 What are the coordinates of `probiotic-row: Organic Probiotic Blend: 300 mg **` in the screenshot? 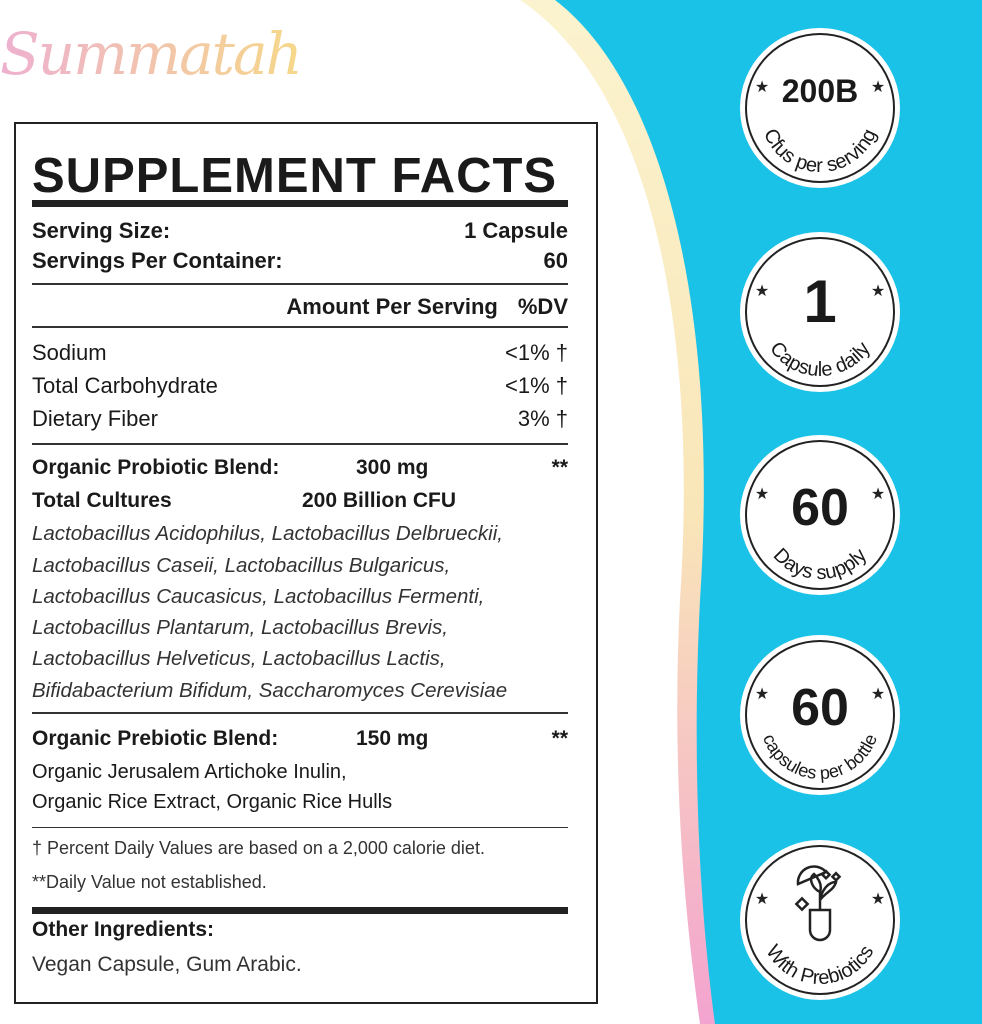 It's located at (300, 468).